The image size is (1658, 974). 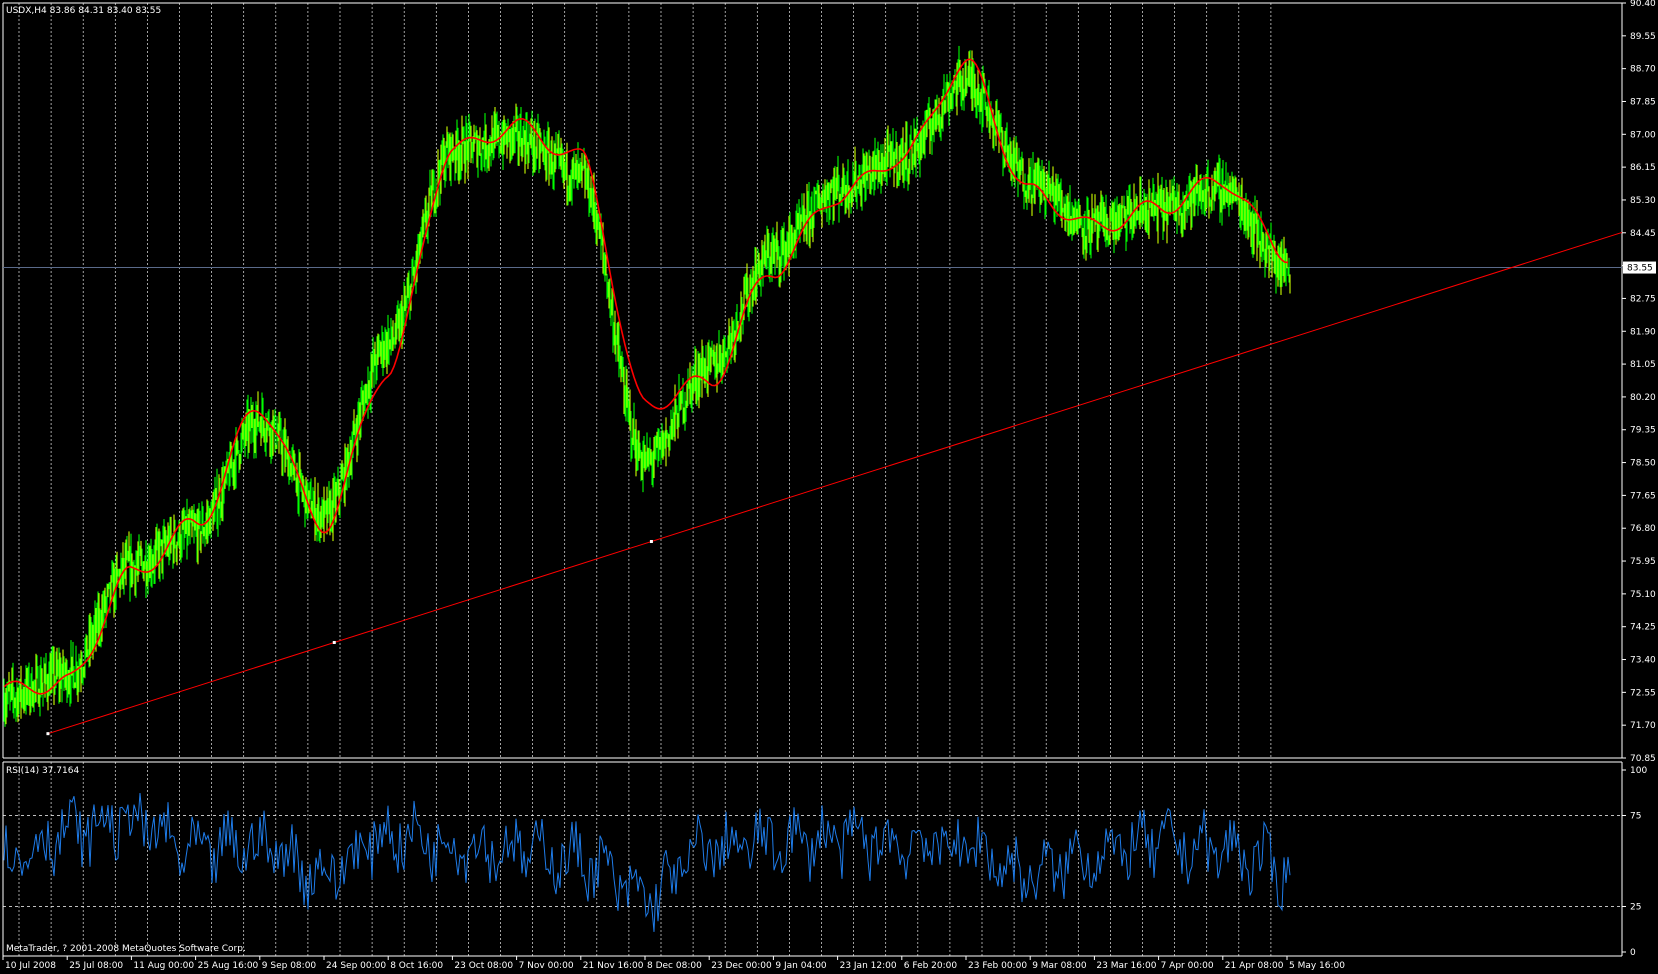 I want to click on time-tick-label: 21 Apr 08:00, so click(x=1254, y=966).